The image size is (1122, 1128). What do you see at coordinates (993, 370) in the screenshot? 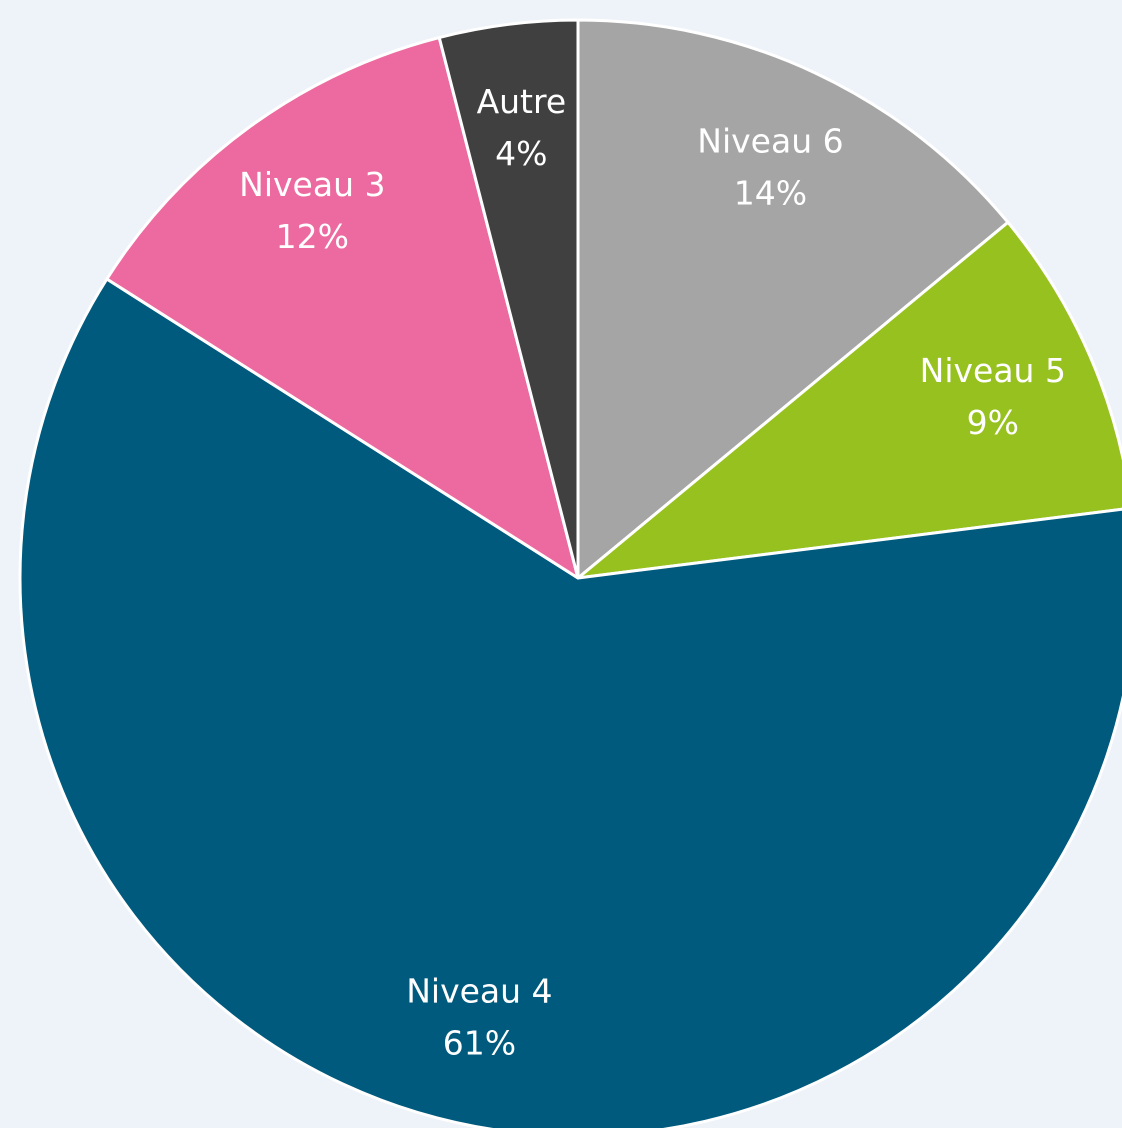
I see `slice-label: Niveau 5` at bounding box center [993, 370].